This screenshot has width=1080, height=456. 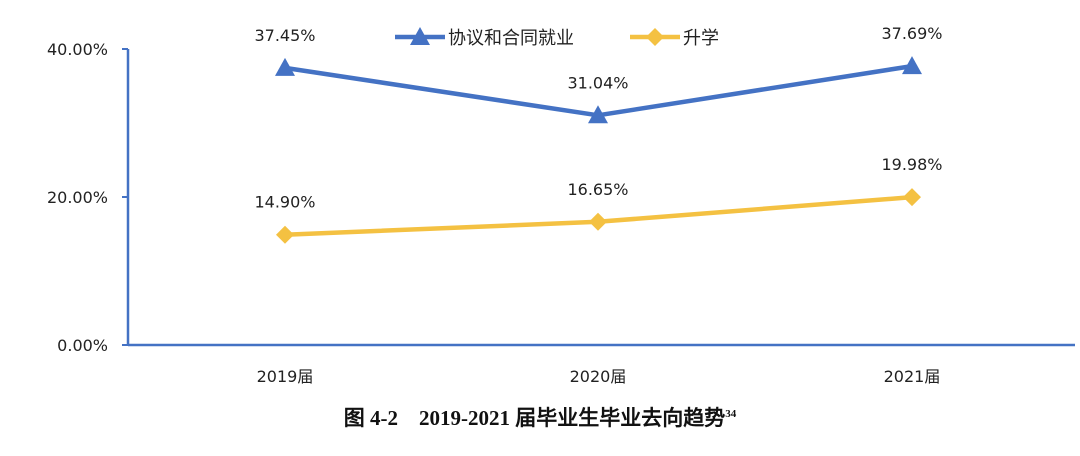 I want to click on legend-label: 升学, so click(x=701, y=38).